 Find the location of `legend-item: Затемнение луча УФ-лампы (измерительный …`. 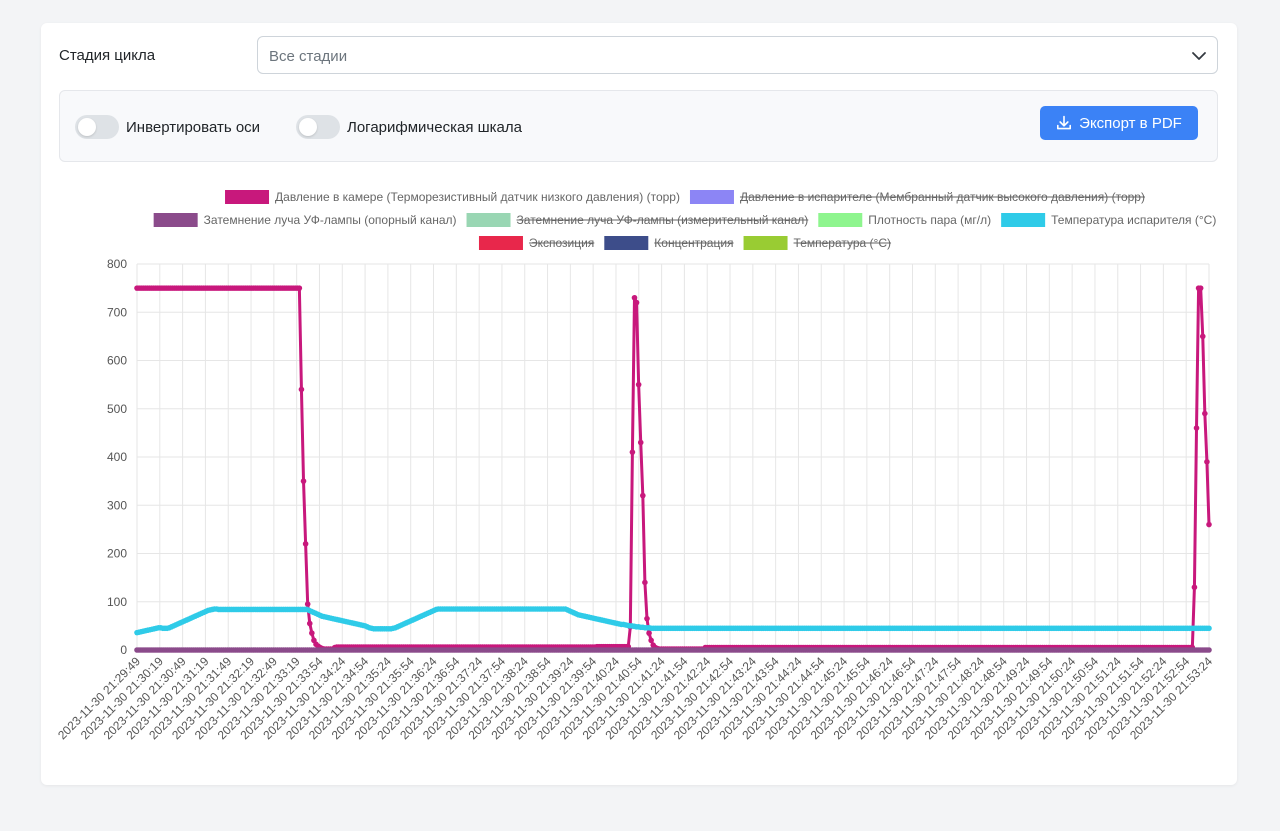

legend-item: Затемнение луча УФ-лампы (измерительный … is located at coordinates (637, 220).